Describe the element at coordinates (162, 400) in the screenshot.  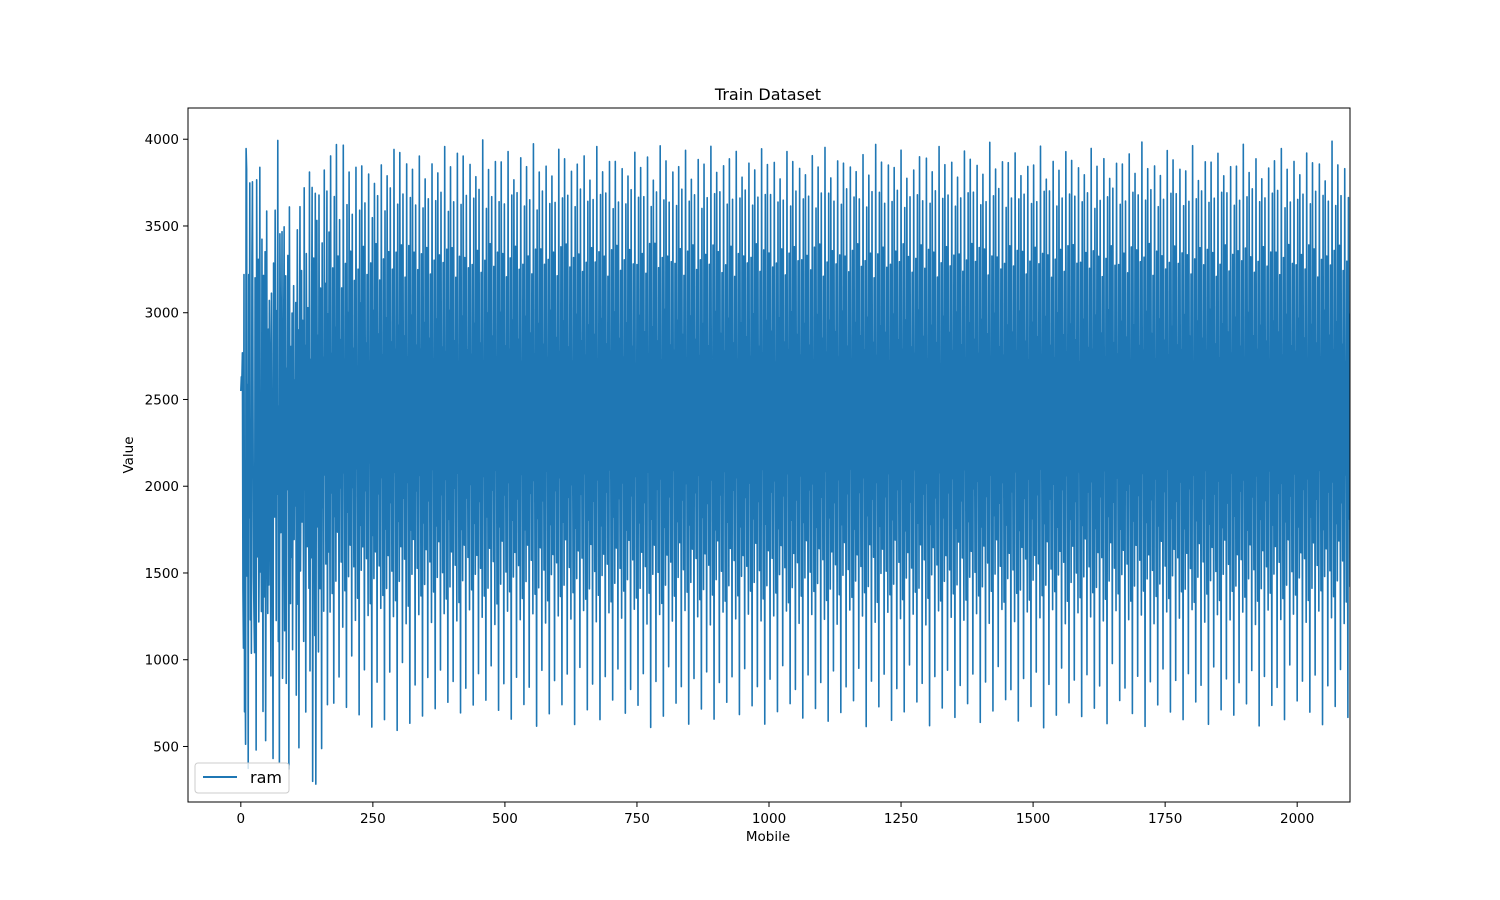
I see `y-tick-label: 2500` at that location.